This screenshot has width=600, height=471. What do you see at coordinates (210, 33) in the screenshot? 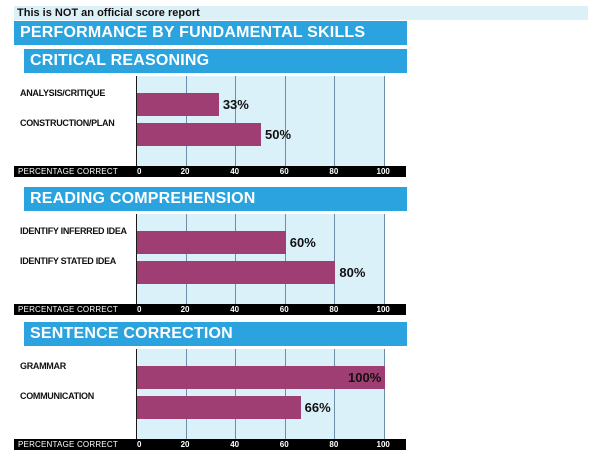
I see `page-title: PERFORMANCE BY FUNDAMENTAL SKILLS` at bounding box center [210, 33].